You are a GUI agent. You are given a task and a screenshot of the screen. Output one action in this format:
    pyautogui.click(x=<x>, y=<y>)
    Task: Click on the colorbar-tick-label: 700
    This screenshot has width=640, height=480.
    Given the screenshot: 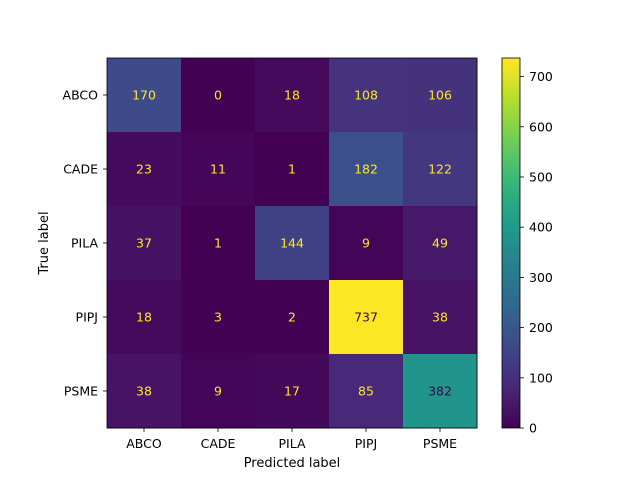 What is the action you would take?
    pyautogui.click(x=541, y=76)
    